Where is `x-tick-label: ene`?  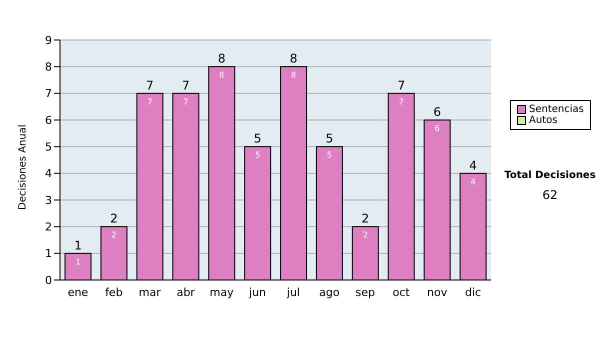
x-tick-label: ene is located at coordinates (78, 292).